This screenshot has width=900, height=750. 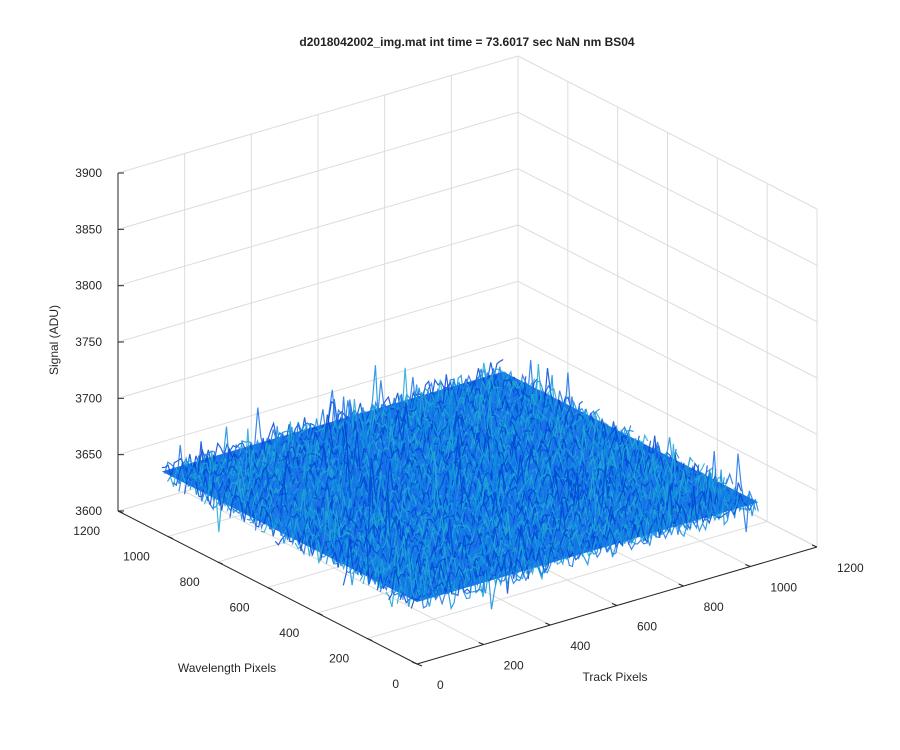 I want to click on y-tick-label: 800, so click(x=190, y=582).